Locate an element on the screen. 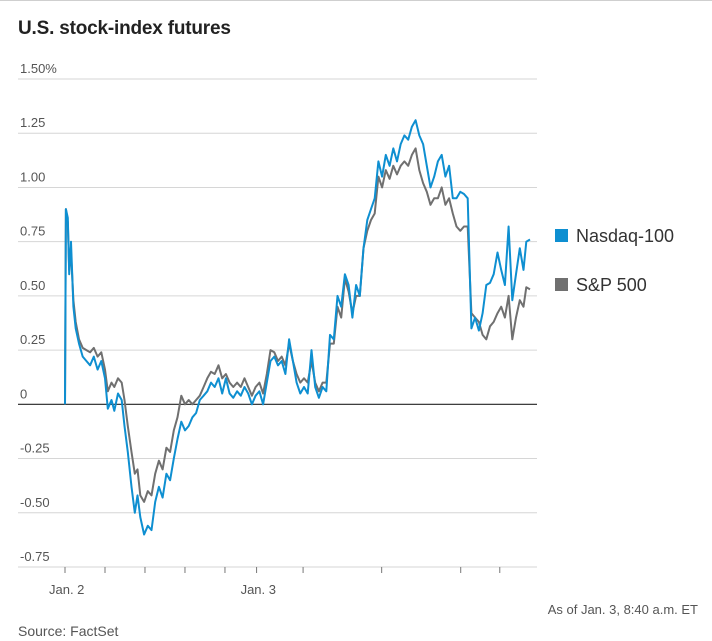  source-note: Source: FactSet is located at coordinates (68, 631).